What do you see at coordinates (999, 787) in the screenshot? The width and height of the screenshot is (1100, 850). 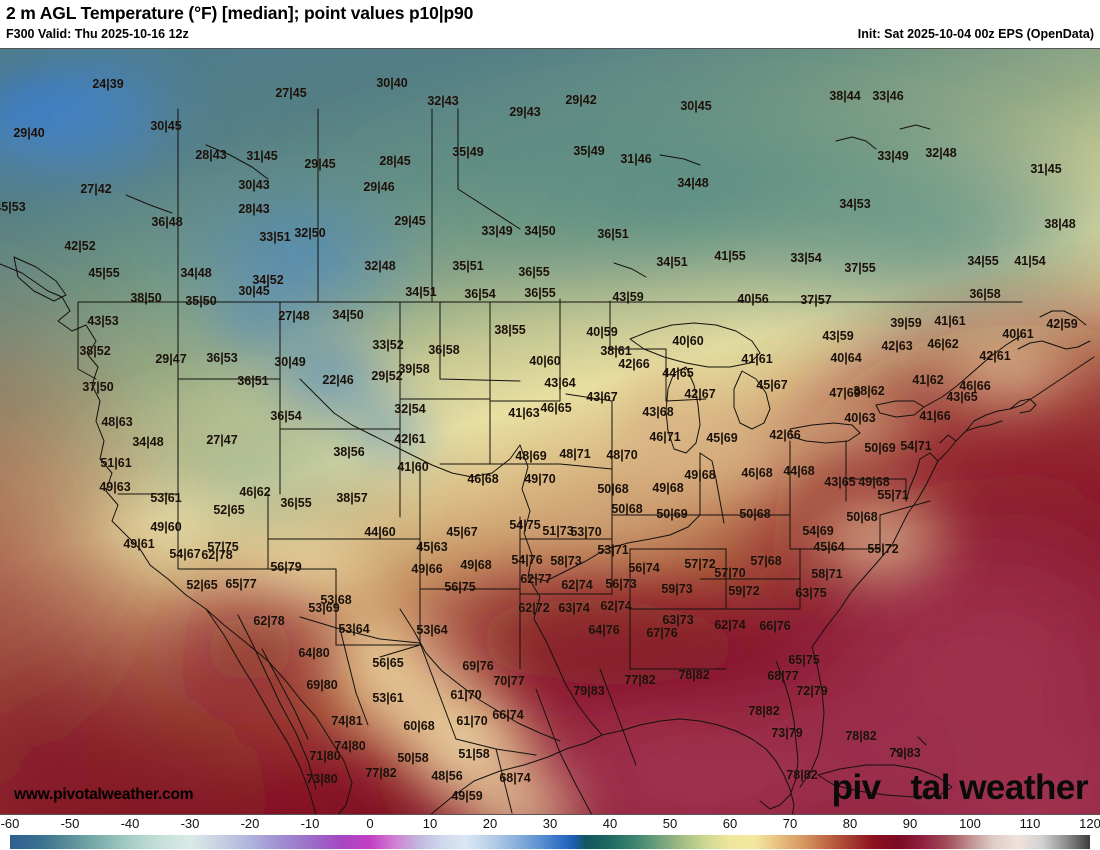 I see `logo-text-part2: tal weather` at bounding box center [999, 787].